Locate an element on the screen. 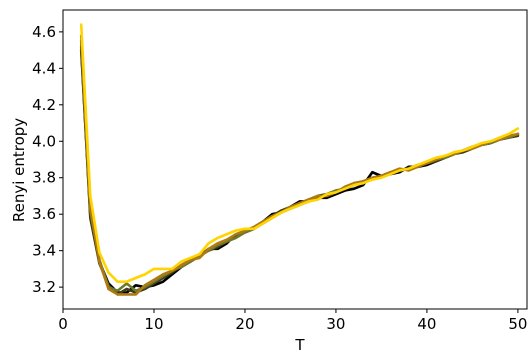 The height and width of the screenshot is (354, 530). y-axis-label: Renyi entropy is located at coordinates (19, 170).